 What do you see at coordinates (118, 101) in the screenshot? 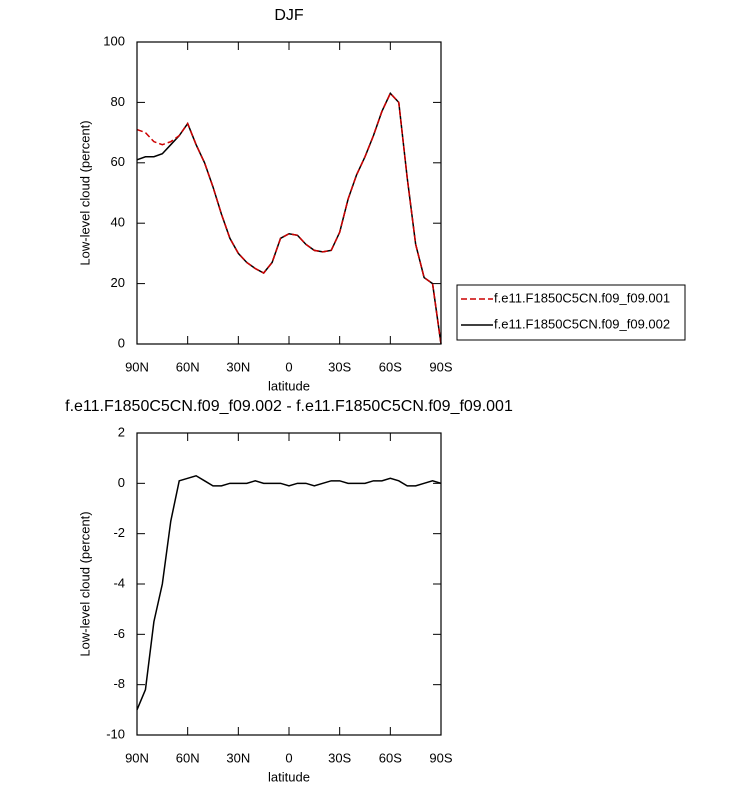
I see `y-tick-label: 80` at bounding box center [118, 101].